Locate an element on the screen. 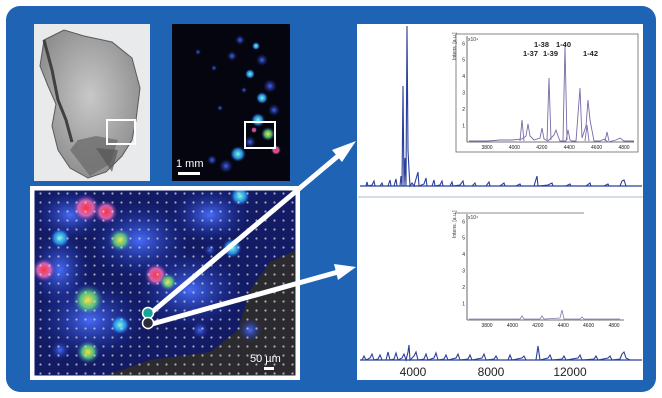  peak-label-1-39: 1-39 is located at coordinates (550, 53).